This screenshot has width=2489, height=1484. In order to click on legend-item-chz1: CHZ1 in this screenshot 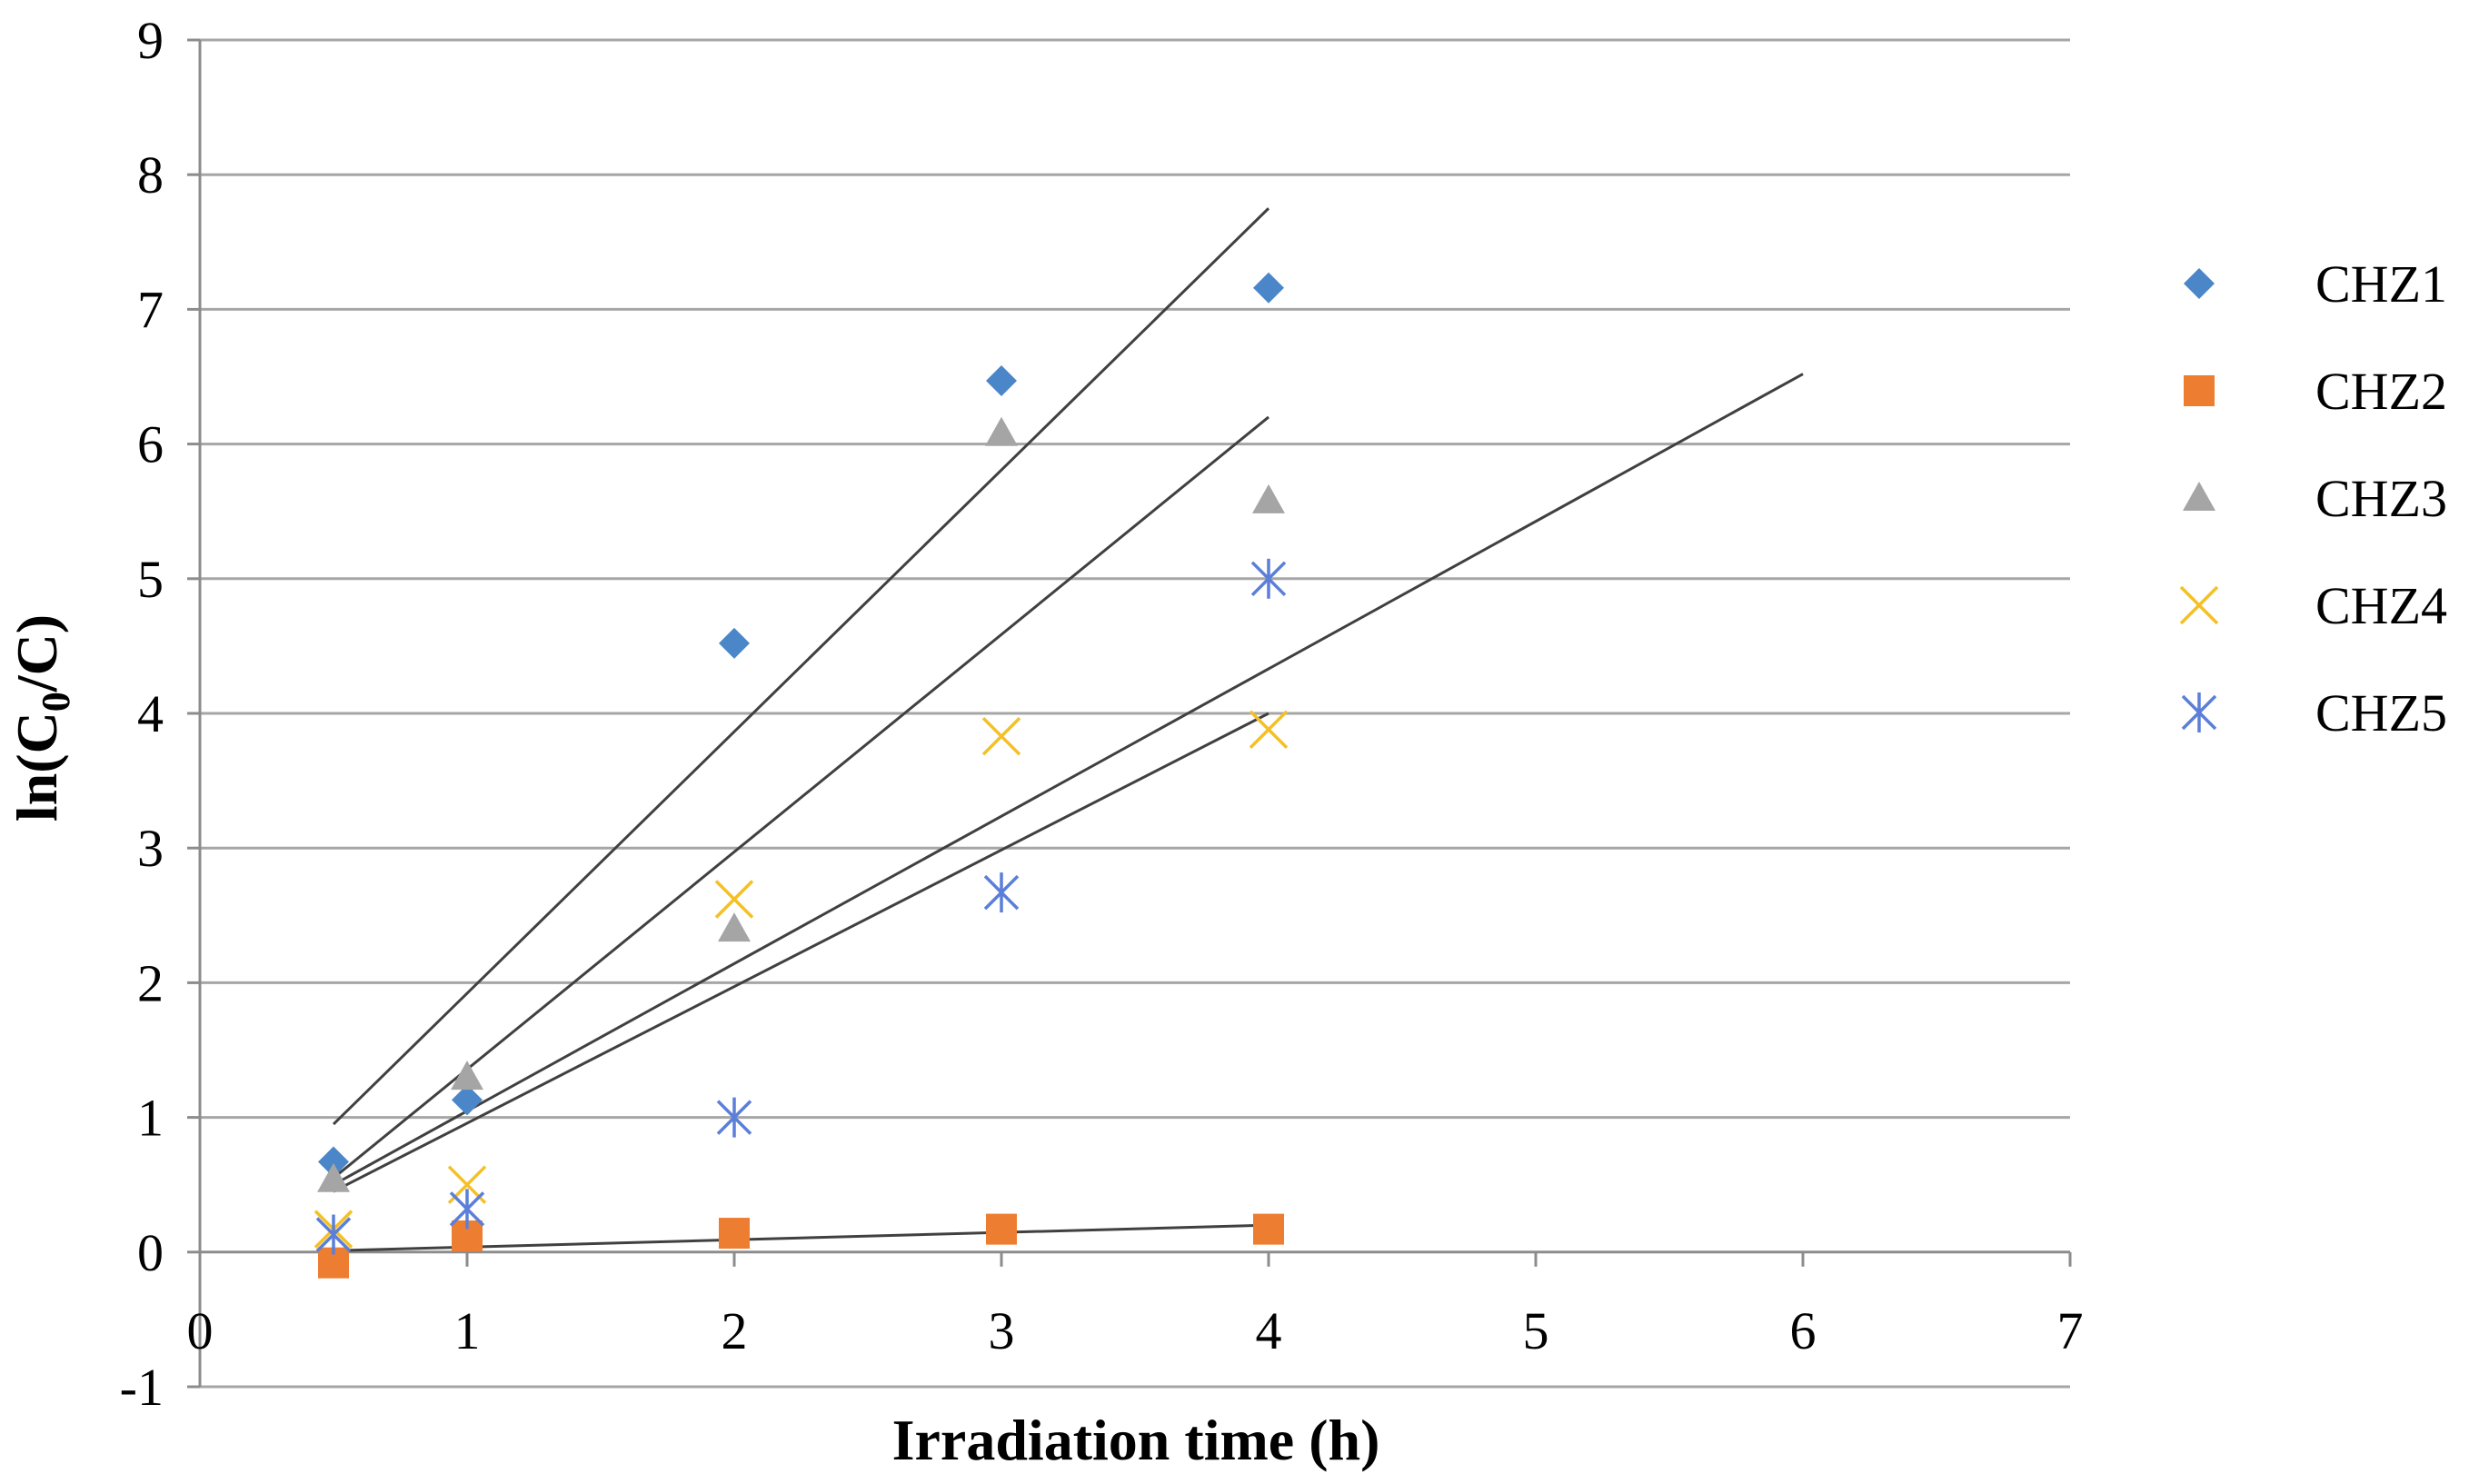, I will do `click(2315, 284)`.